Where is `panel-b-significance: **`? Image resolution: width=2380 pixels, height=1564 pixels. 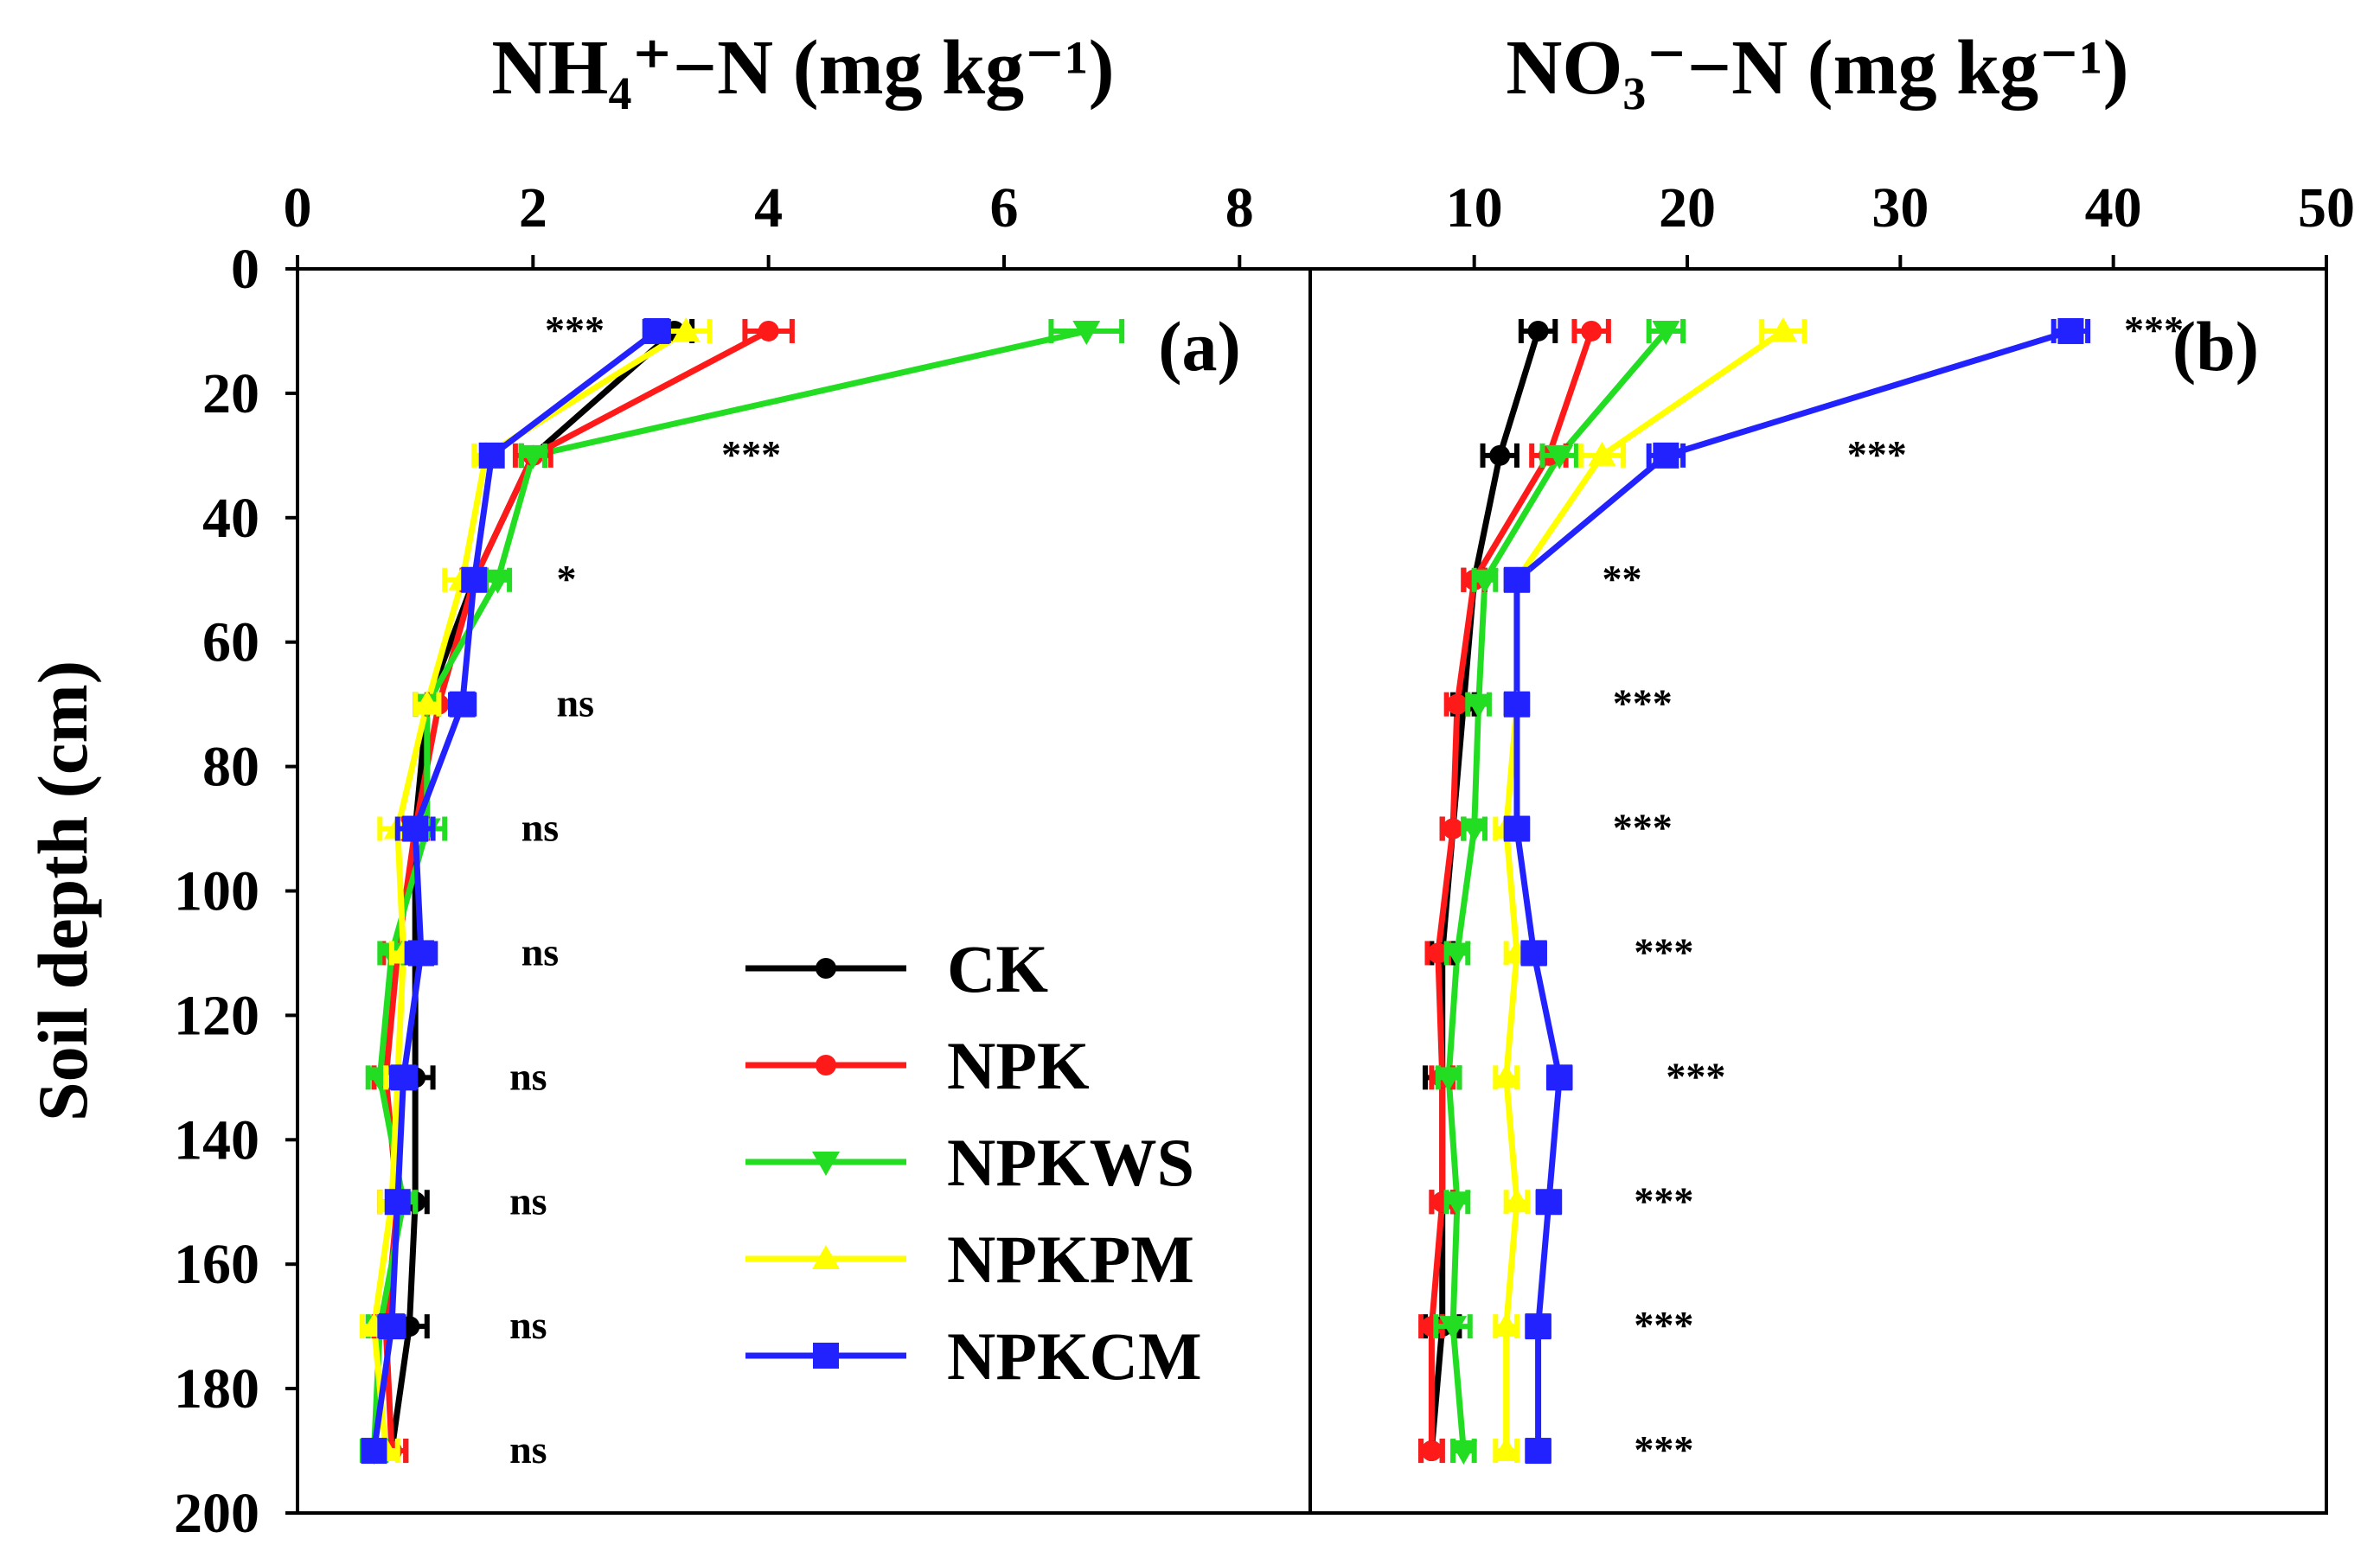
panel-b-significance: ** is located at coordinates (1622, 579).